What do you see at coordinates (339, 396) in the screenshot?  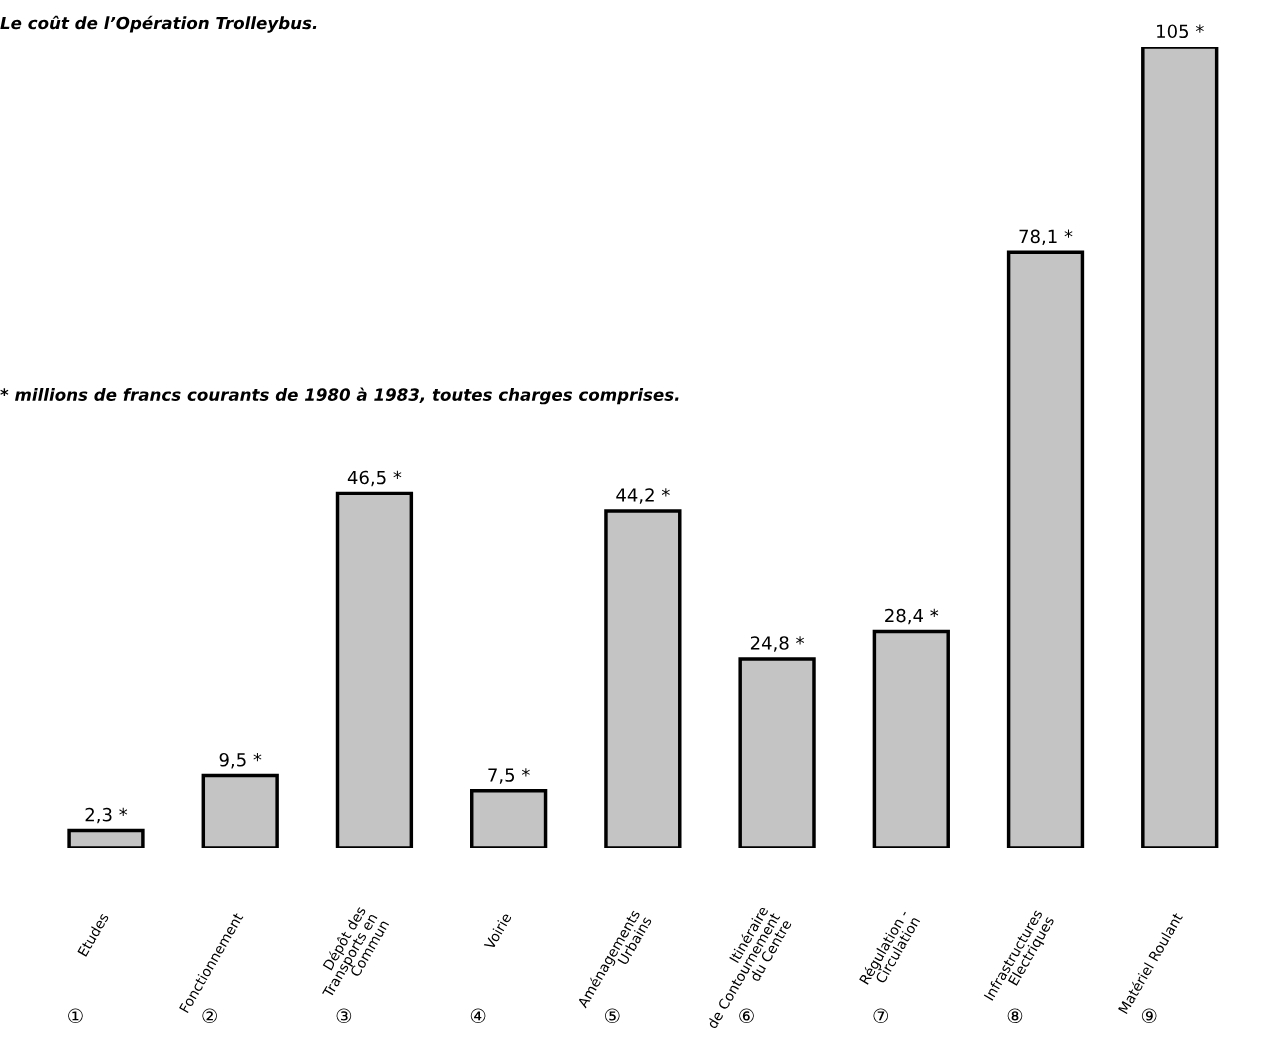 I see `annotation: * millions de francs courants de 1980 à 1983, toutes charges comprises.` at bounding box center [339, 396].